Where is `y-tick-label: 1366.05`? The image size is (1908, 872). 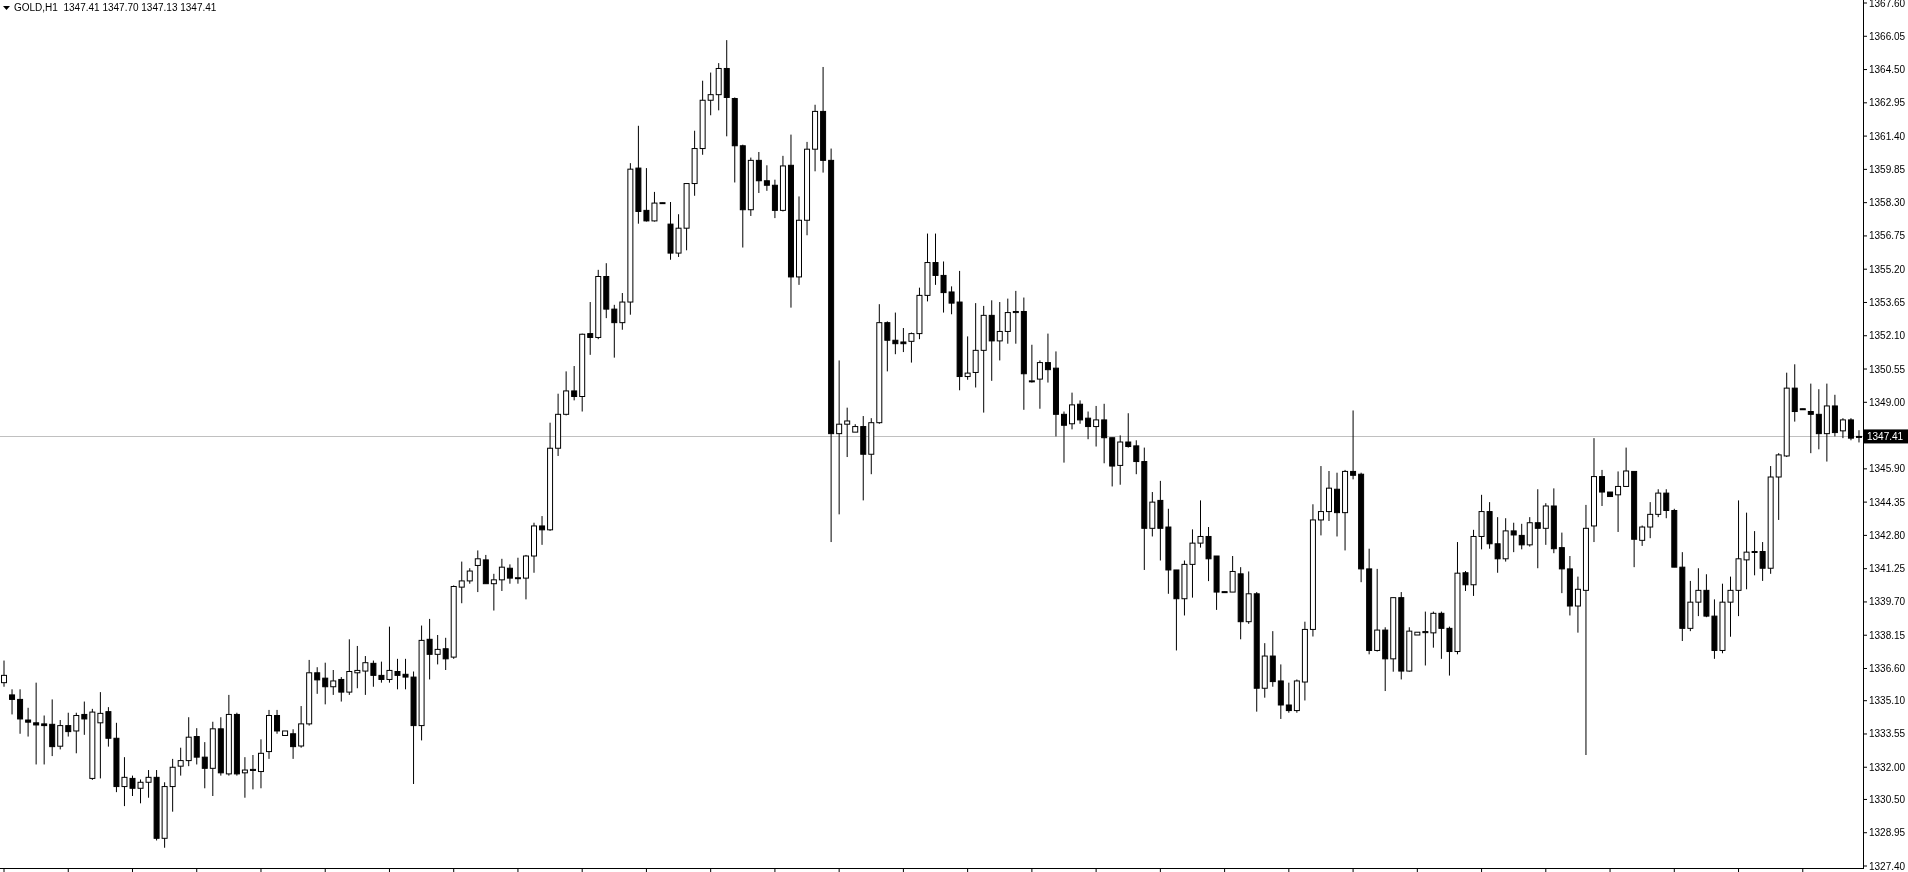
y-tick-label: 1366.05 is located at coordinates (1887, 36).